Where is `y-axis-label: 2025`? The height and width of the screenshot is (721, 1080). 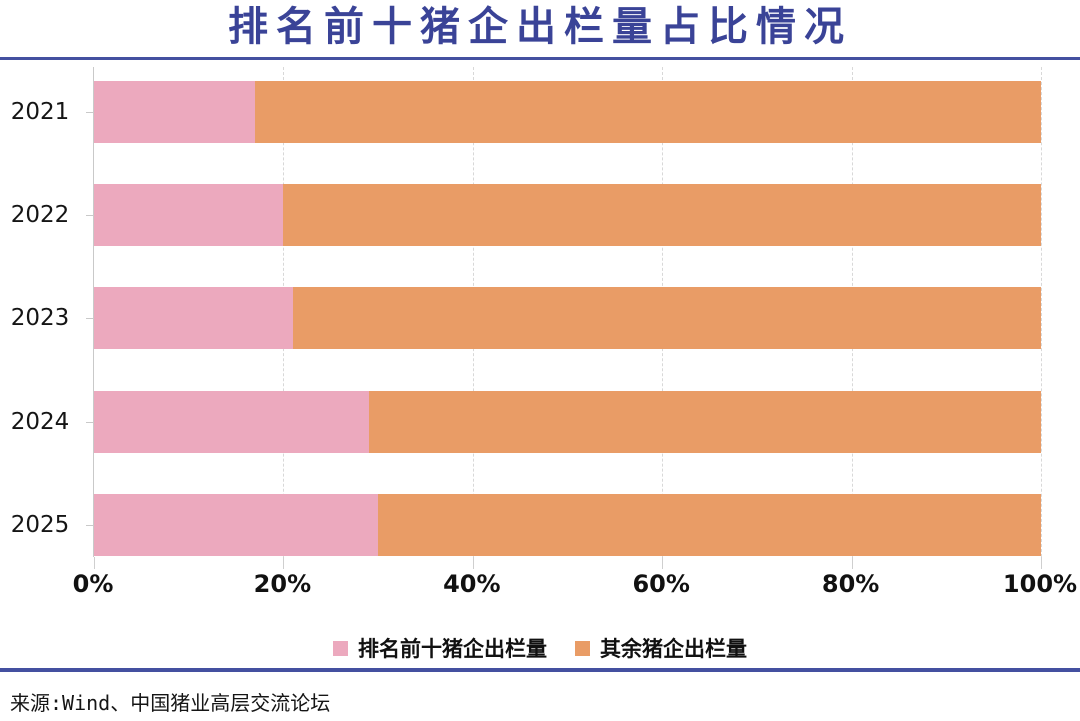 y-axis-label: 2025 is located at coordinates (40, 524).